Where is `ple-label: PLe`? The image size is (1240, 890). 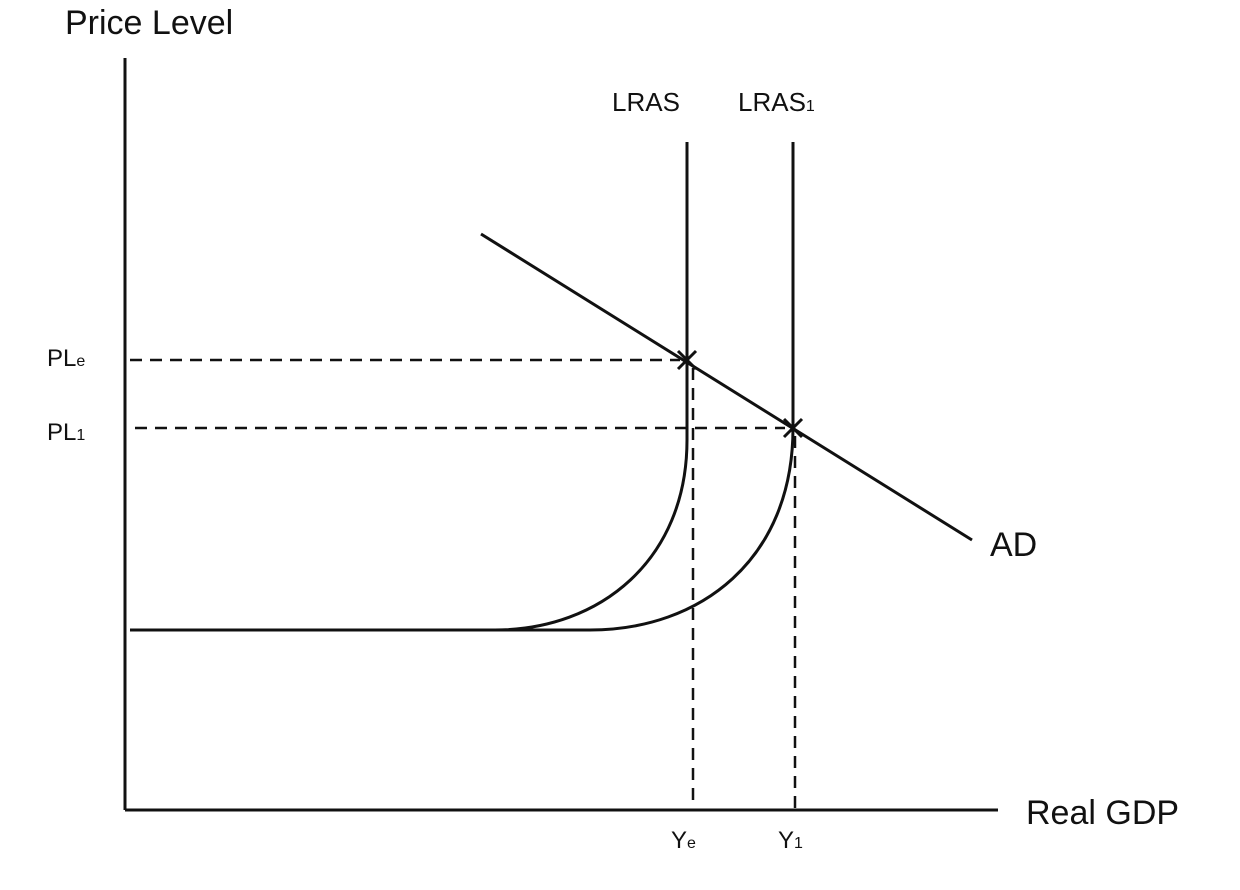
ple-label: PLe is located at coordinates (66, 358).